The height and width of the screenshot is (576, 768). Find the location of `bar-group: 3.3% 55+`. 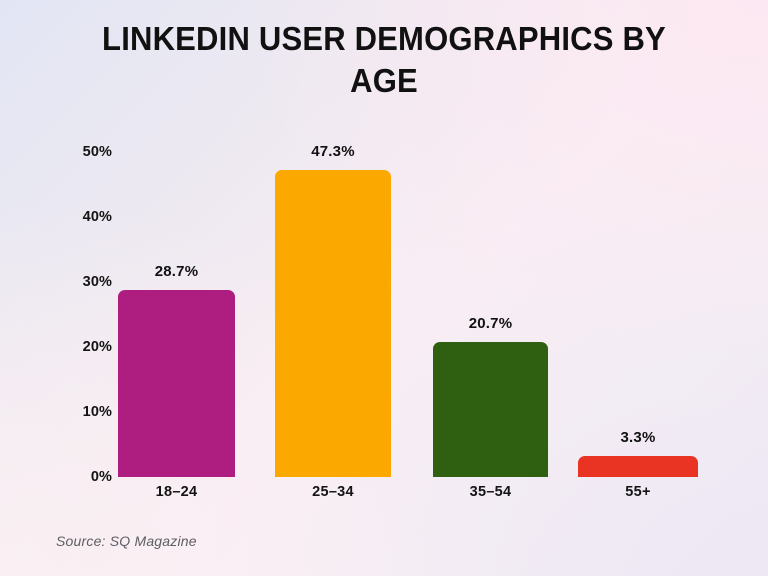

bar-group: 3.3% 55+ is located at coordinates (638, 464).